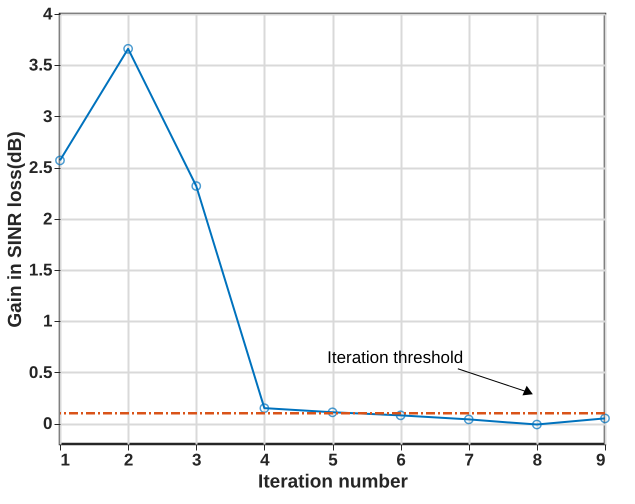  What do you see at coordinates (129, 460) in the screenshot?
I see `x-tick-label: 2` at bounding box center [129, 460].